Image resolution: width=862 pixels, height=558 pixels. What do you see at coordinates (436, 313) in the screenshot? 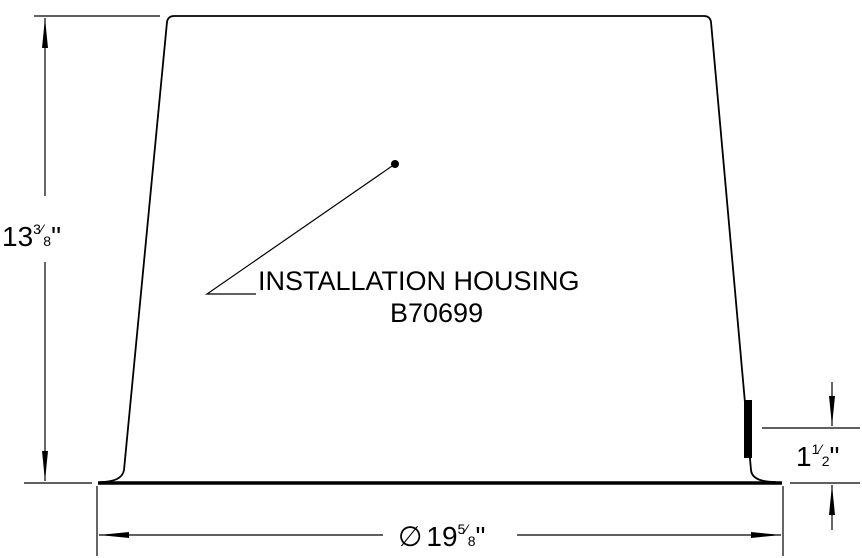
I see `part-number: B70699` at bounding box center [436, 313].